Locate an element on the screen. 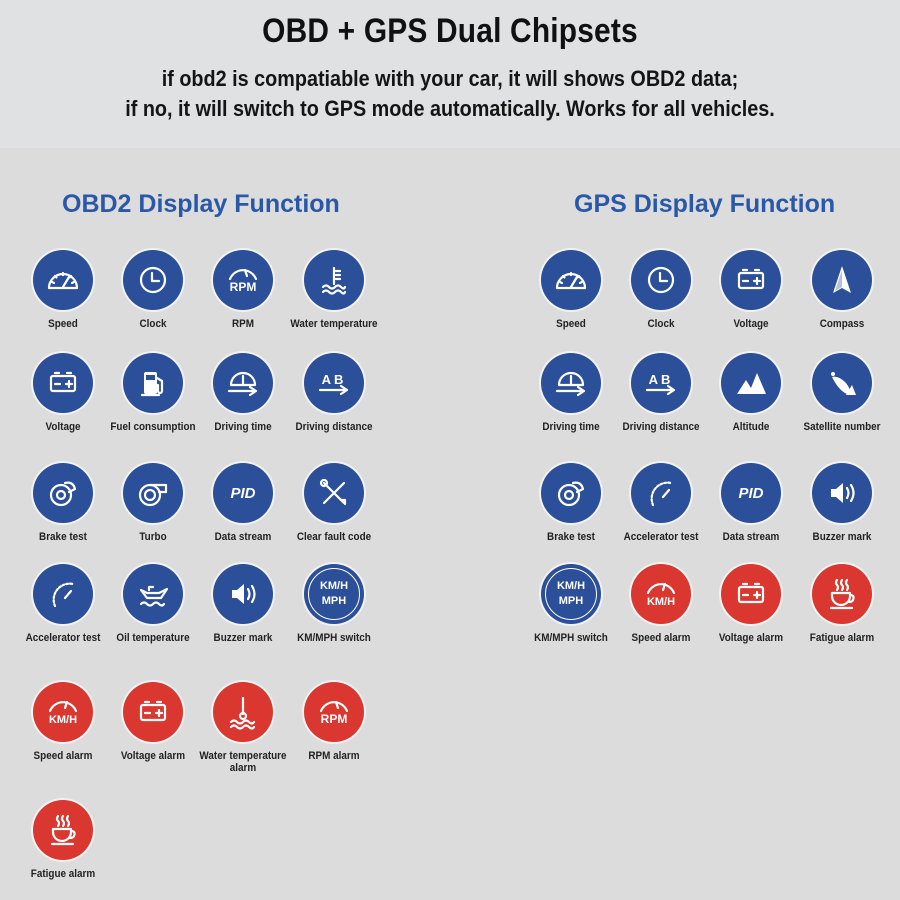  page-title: OBD + GPS Dual Chipsets is located at coordinates (450, 31).